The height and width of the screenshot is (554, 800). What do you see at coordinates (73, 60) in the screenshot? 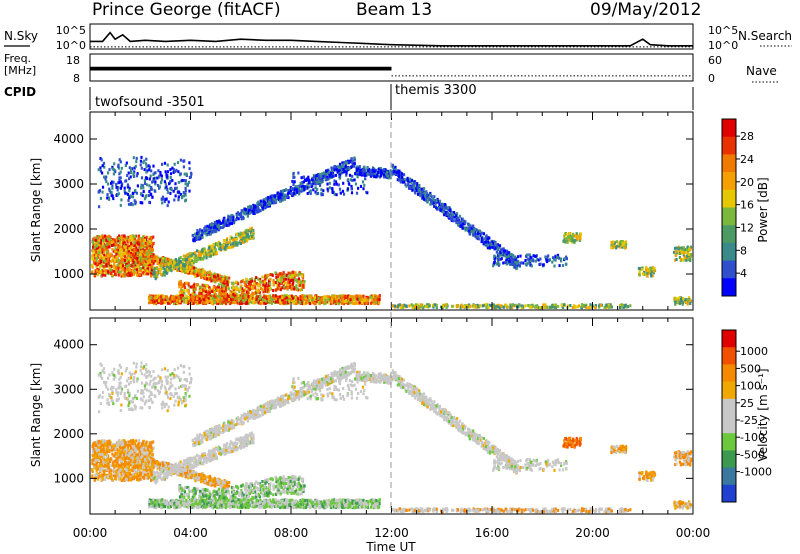
I see `freq-tick-left-top: 18` at bounding box center [73, 60].